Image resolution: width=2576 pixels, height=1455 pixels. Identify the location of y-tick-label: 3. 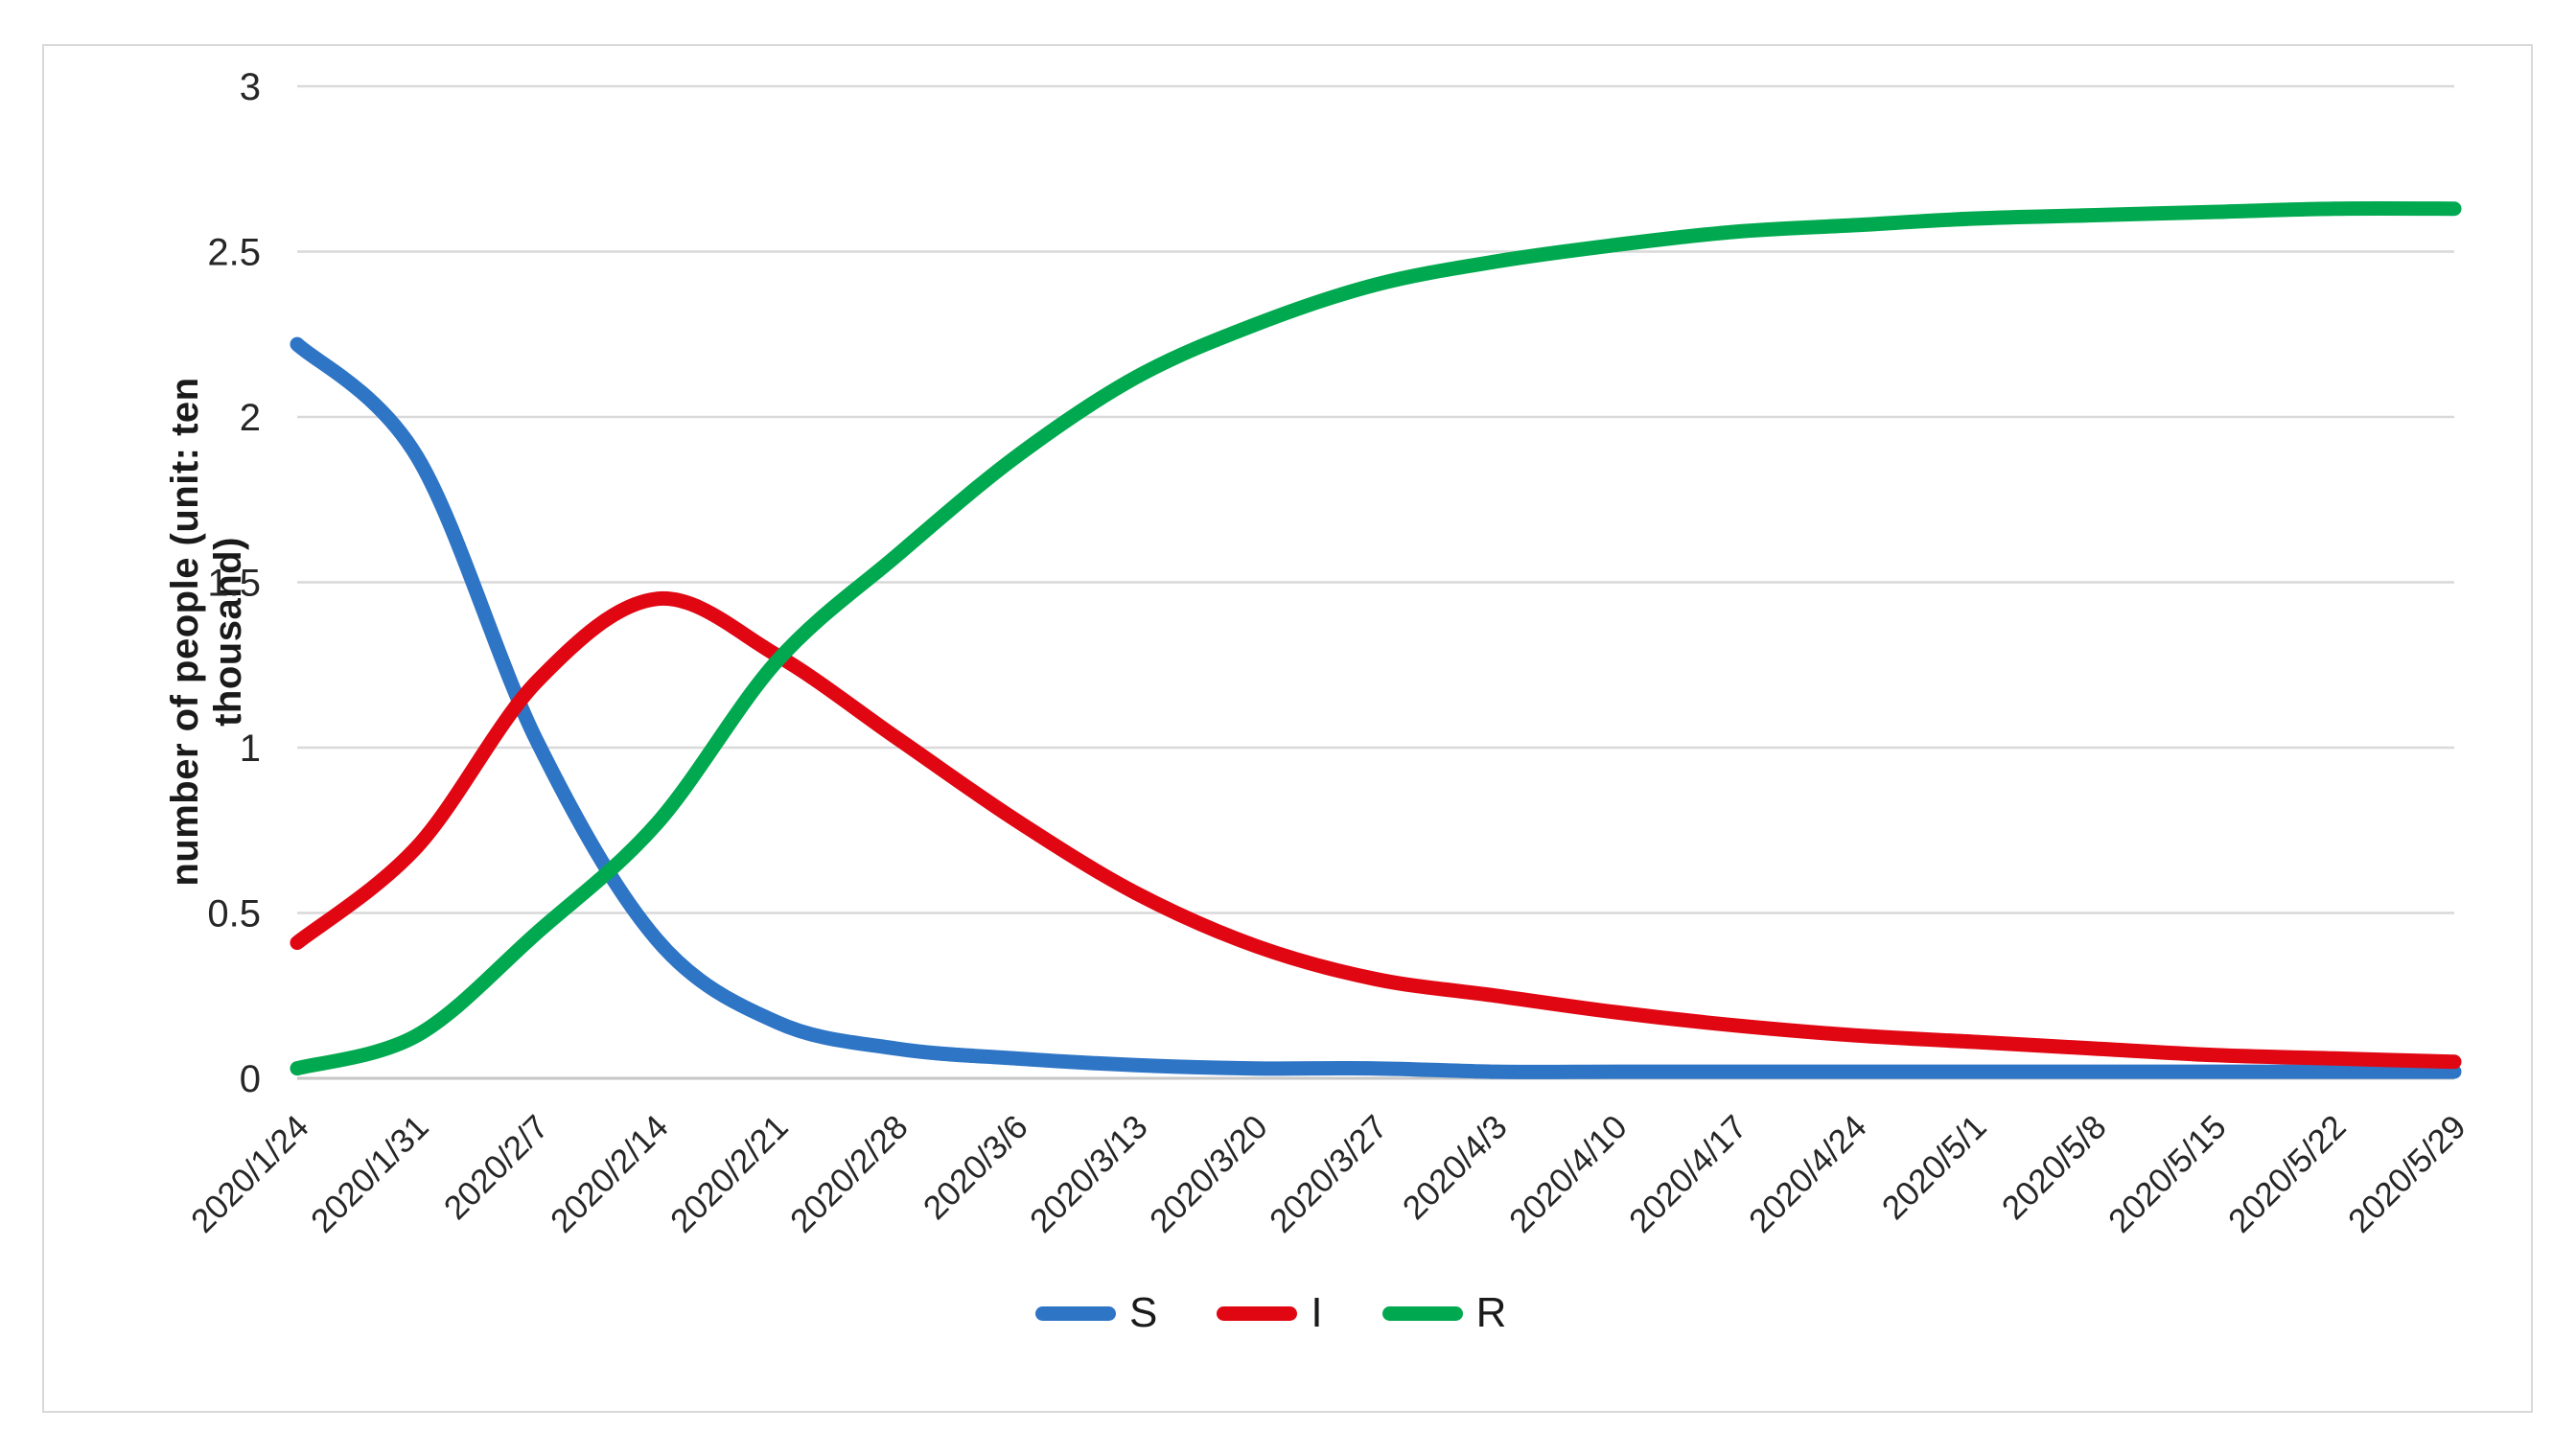
(251, 87).